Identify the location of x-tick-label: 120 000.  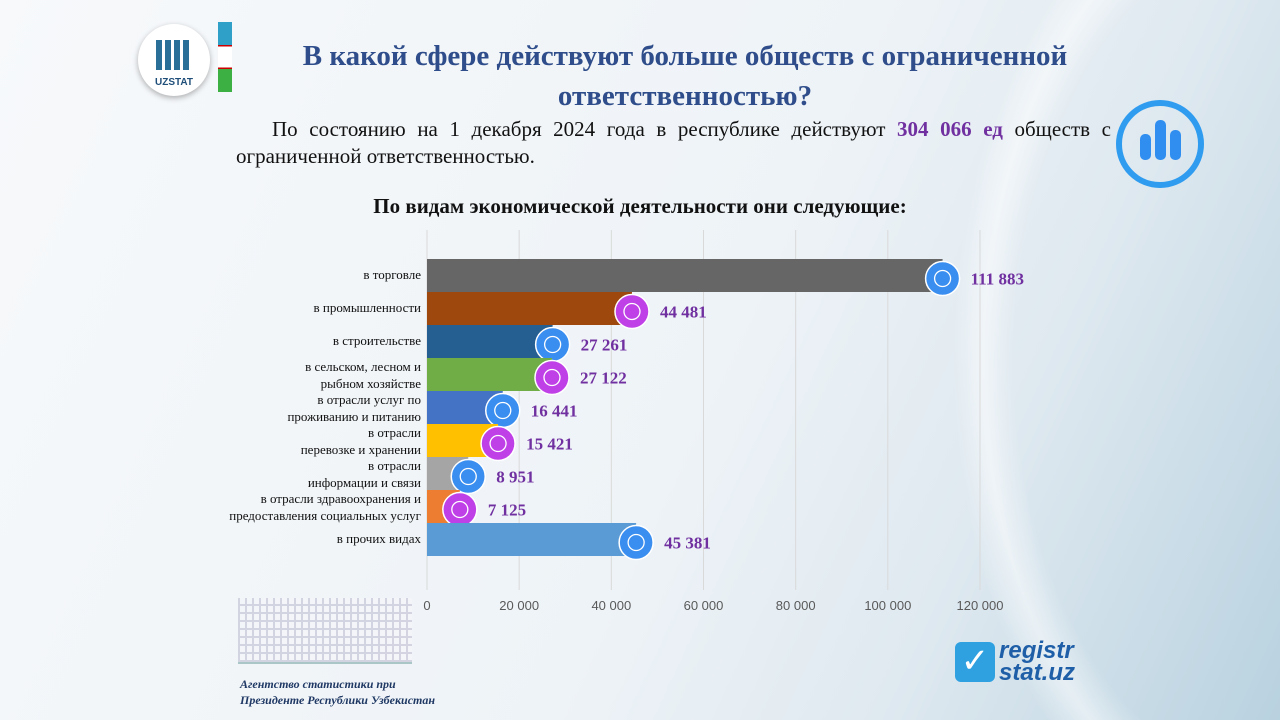
(980, 605).